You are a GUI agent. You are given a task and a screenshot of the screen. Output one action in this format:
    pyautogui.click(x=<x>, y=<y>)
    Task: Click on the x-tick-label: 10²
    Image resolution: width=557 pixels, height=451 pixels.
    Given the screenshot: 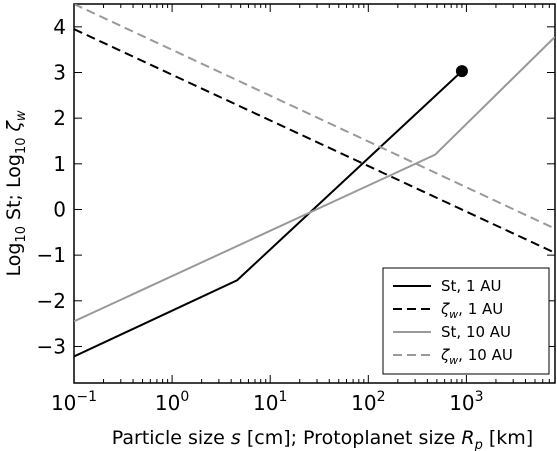 What is the action you would take?
    pyautogui.click(x=368, y=402)
    